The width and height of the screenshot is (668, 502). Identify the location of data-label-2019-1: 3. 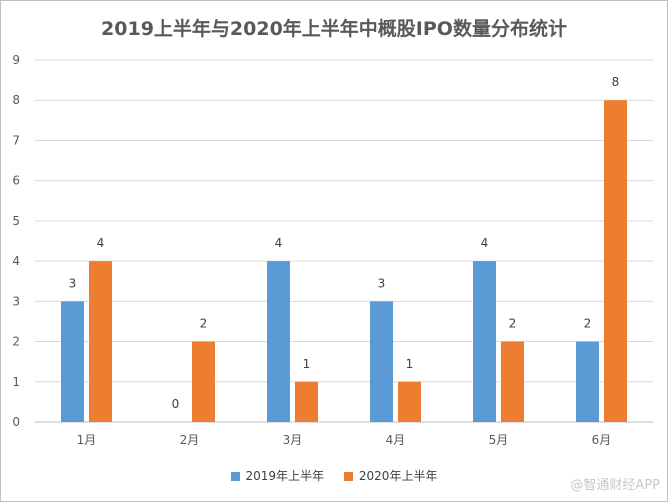
(73, 283).